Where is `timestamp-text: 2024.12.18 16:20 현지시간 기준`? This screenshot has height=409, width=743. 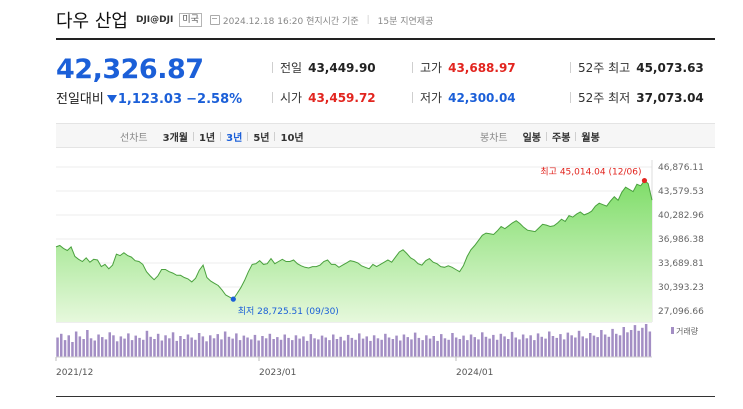 timestamp-text: 2024.12.18 16:20 현지시간 기준 is located at coordinates (290, 21).